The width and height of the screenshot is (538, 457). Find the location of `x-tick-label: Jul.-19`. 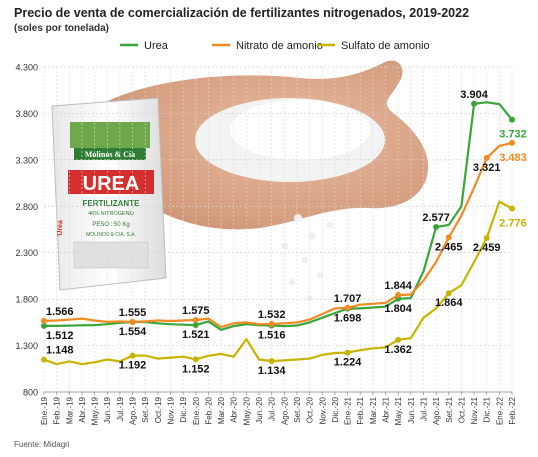

x-tick-label: Jul.-19 is located at coordinates (120, 408).